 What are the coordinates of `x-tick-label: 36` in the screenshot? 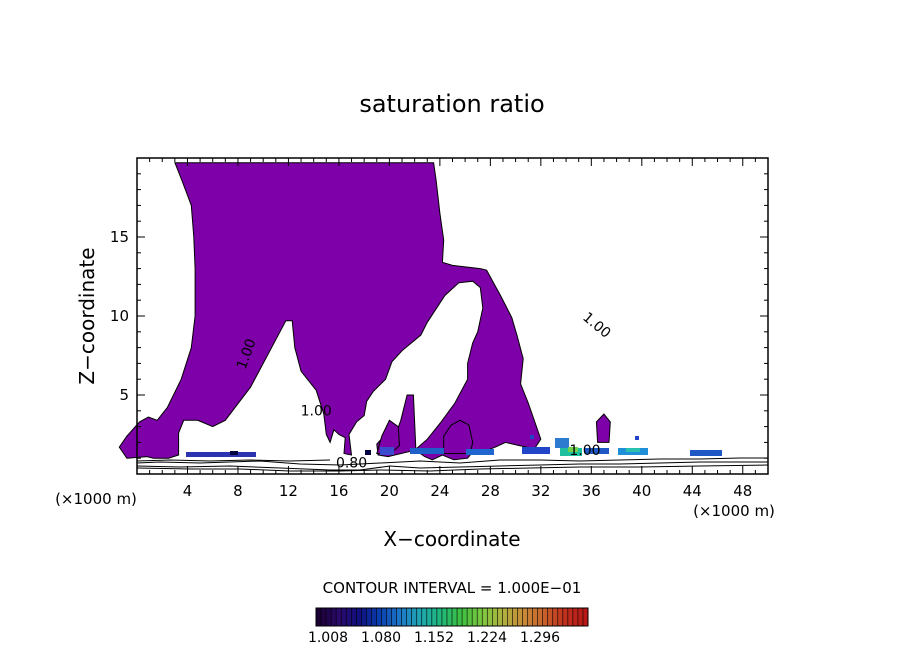 It's located at (591, 491).